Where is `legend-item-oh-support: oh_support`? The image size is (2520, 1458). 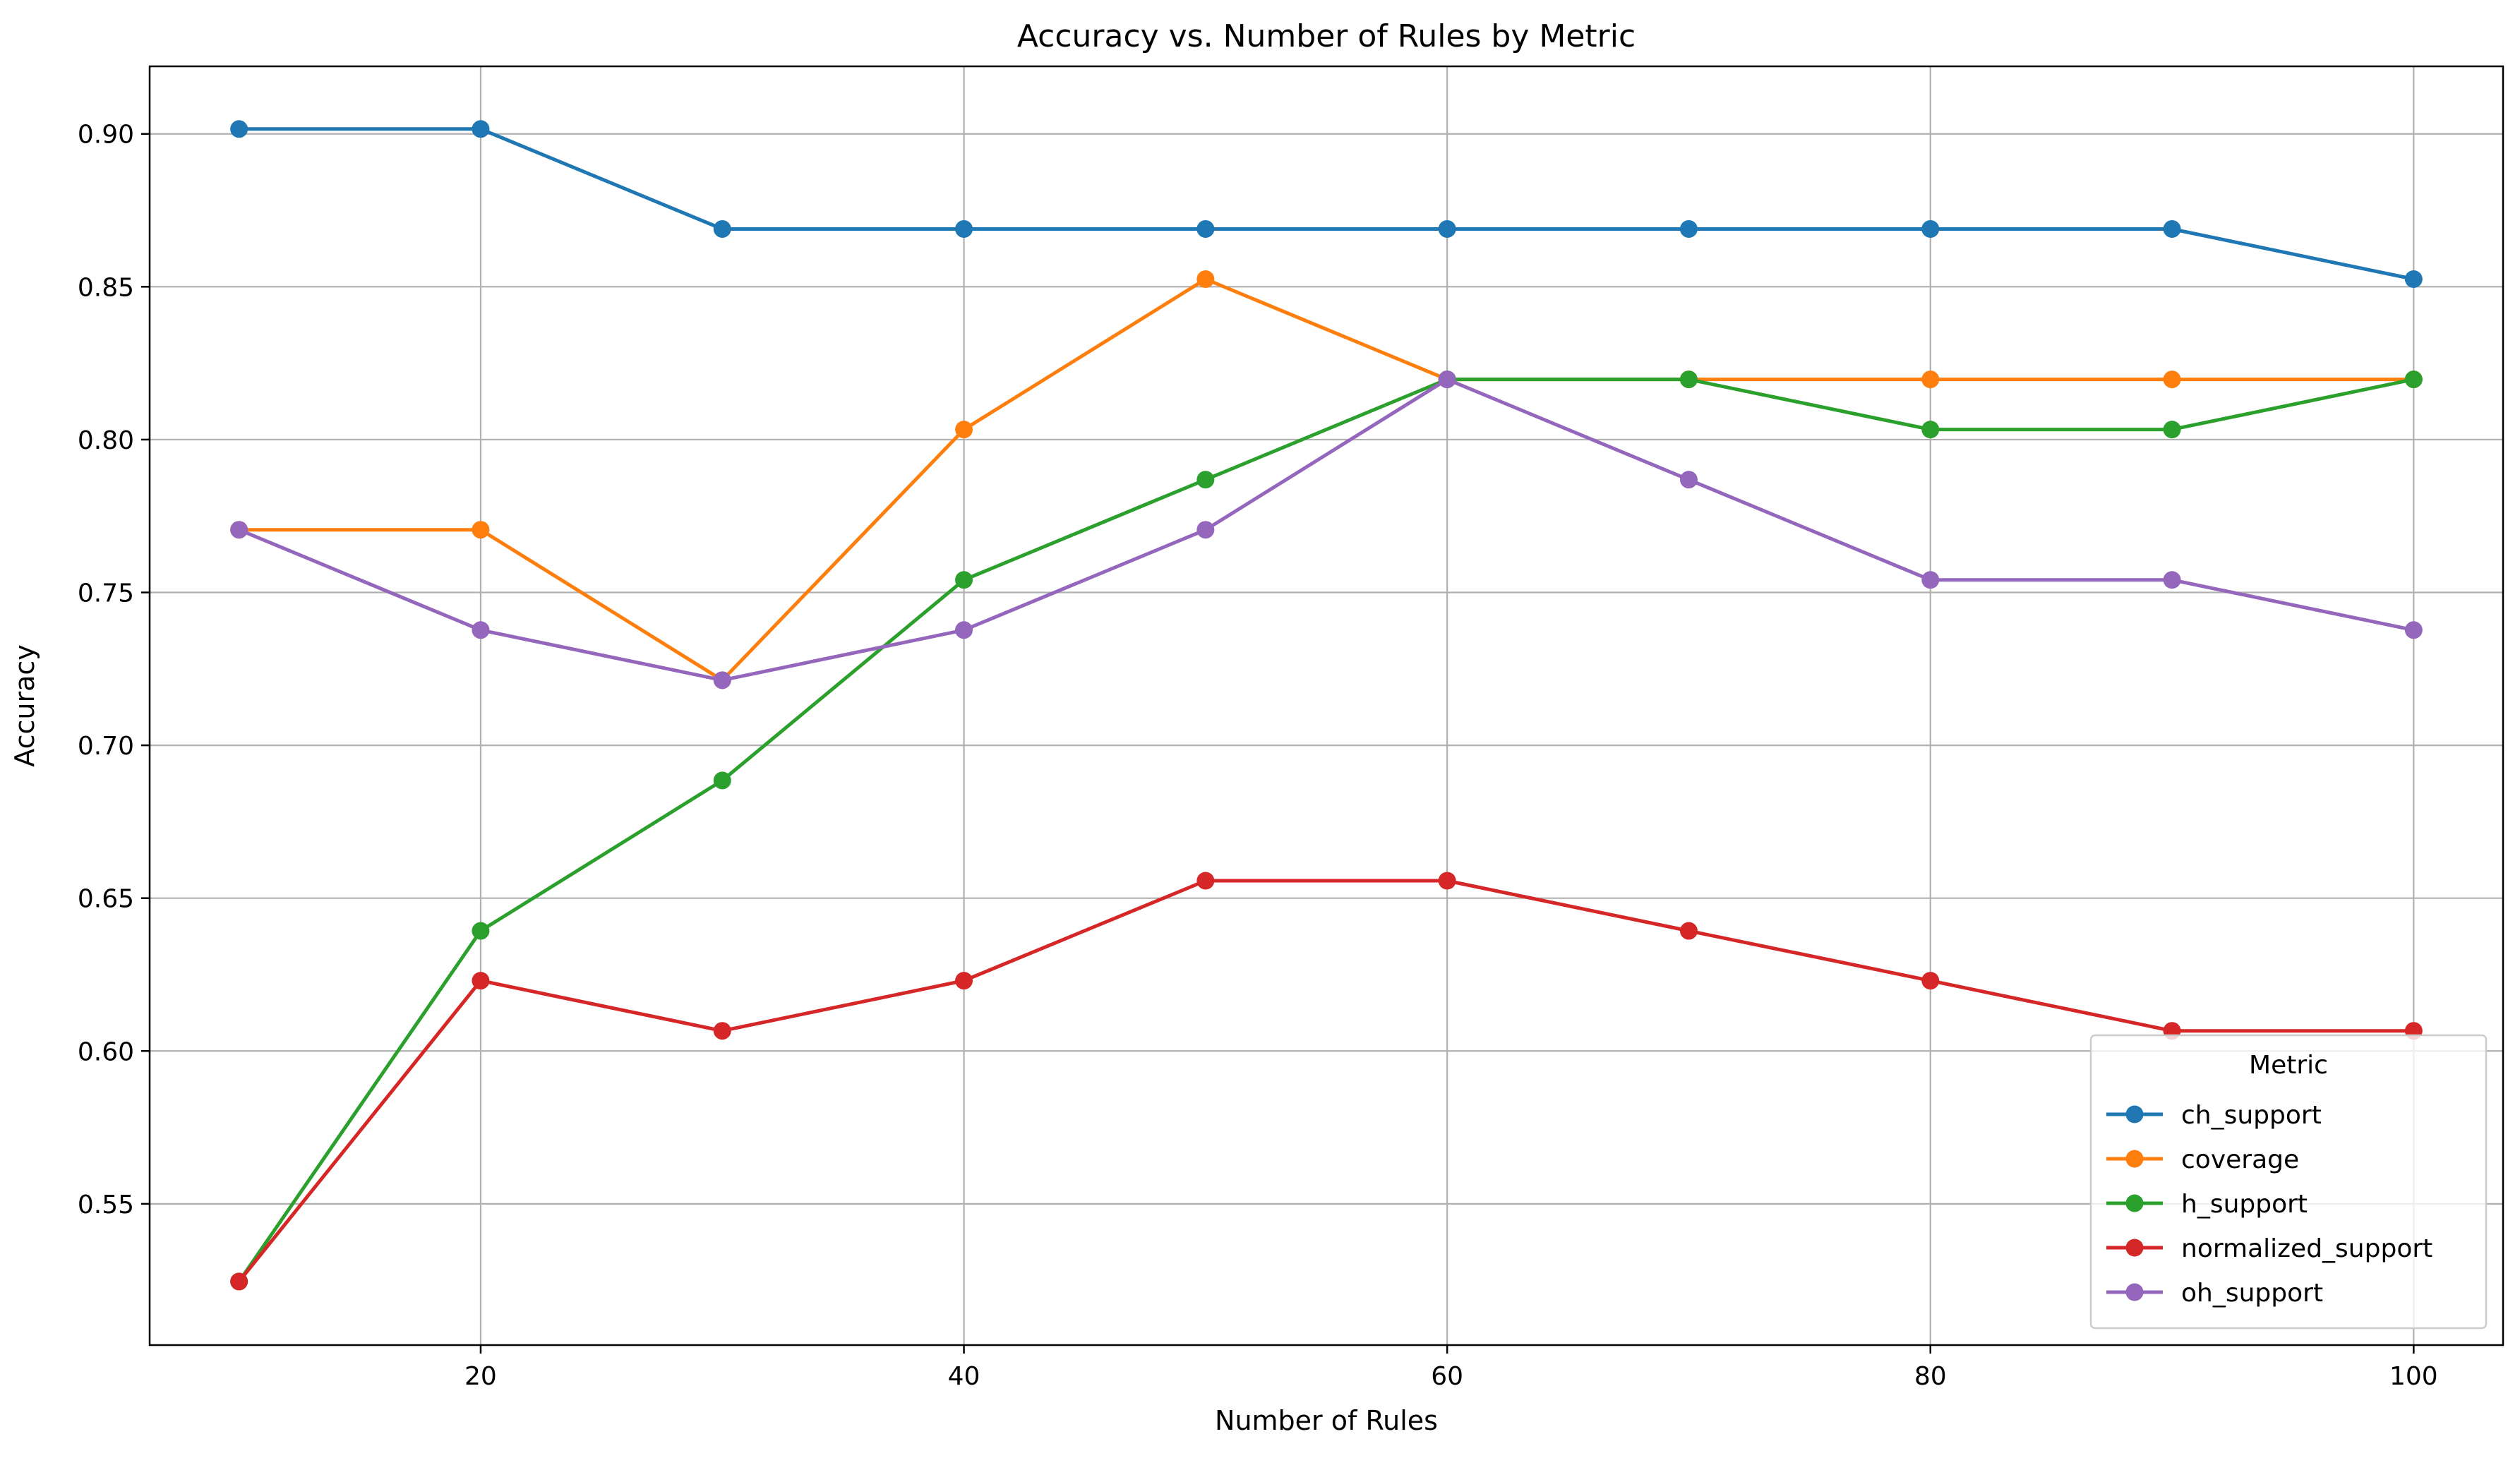 legend-item-oh-support: oh_support is located at coordinates (2215, 1293).